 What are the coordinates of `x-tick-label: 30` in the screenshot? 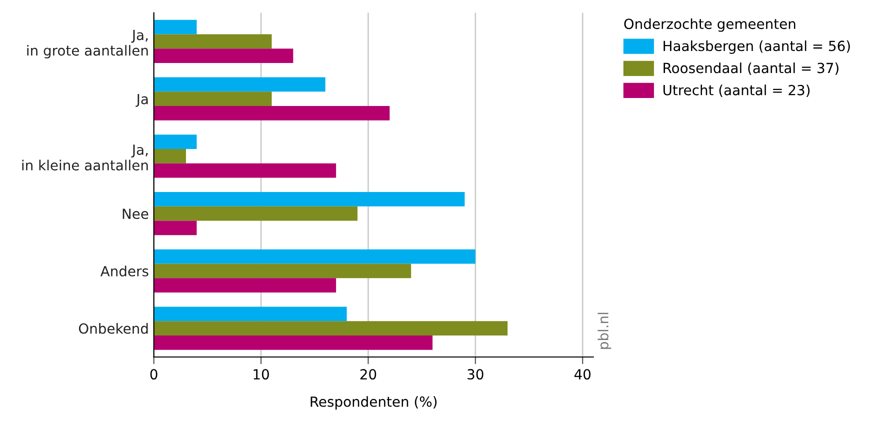 It's located at (476, 374).